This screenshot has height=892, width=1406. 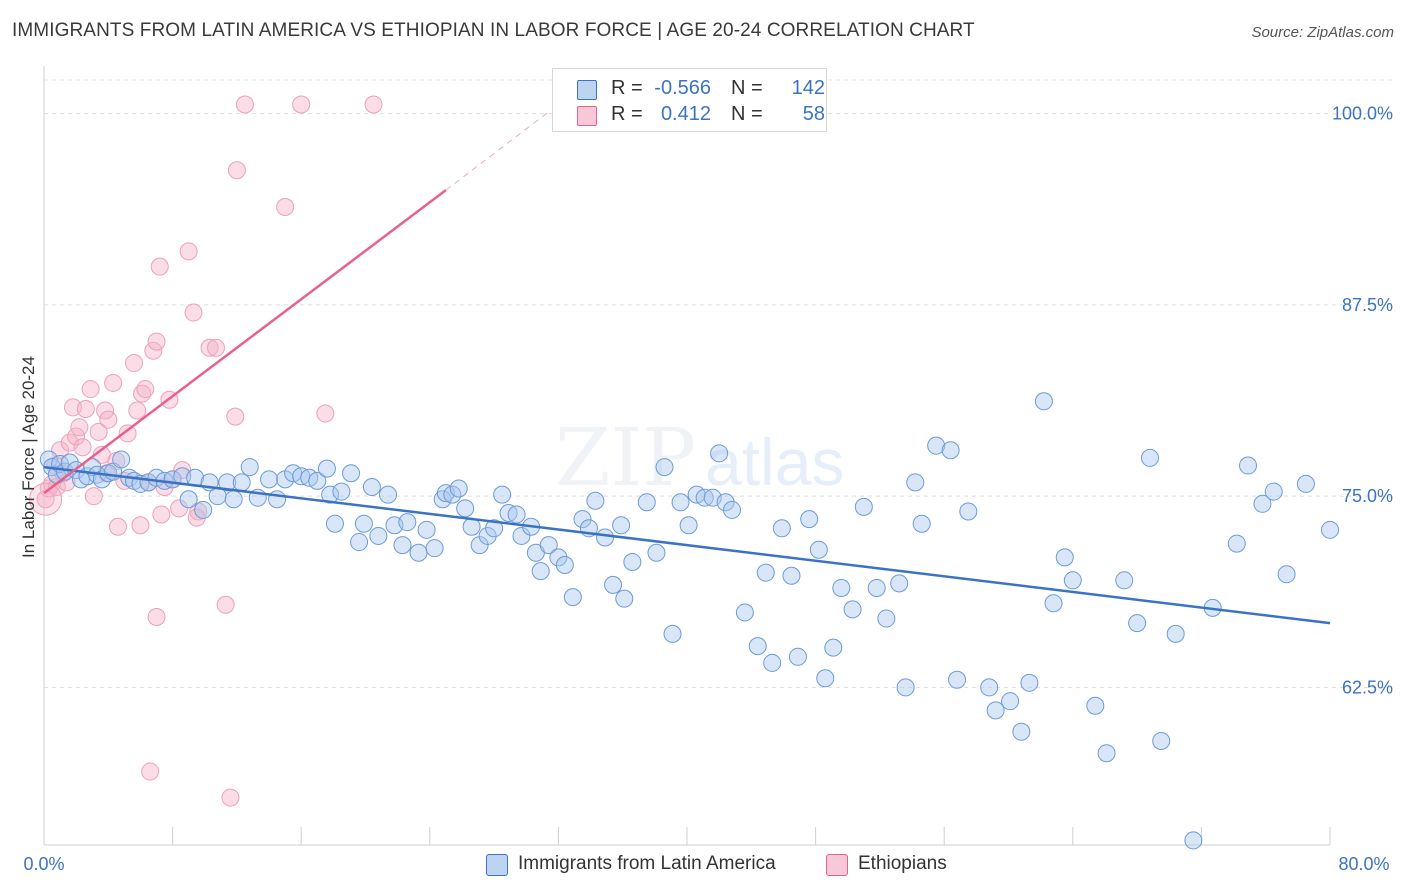 What do you see at coordinates (1363, 864) in the screenshot?
I see `x-tick-label-max: 80.0%` at bounding box center [1363, 864].